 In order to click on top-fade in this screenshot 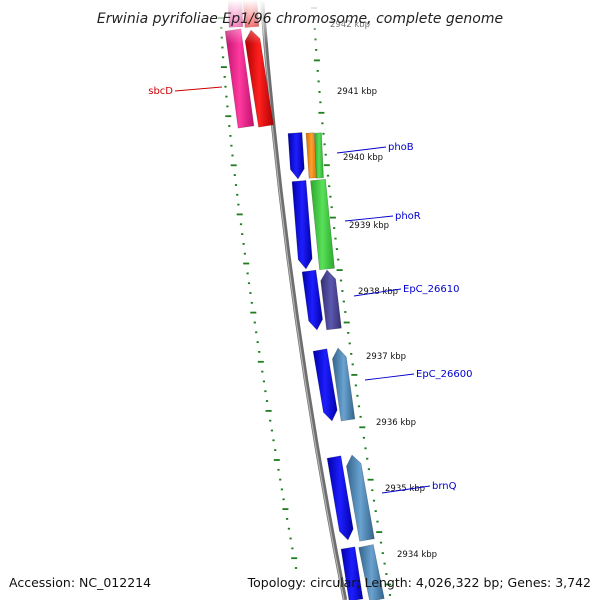, I will do `click(300, 22)`.